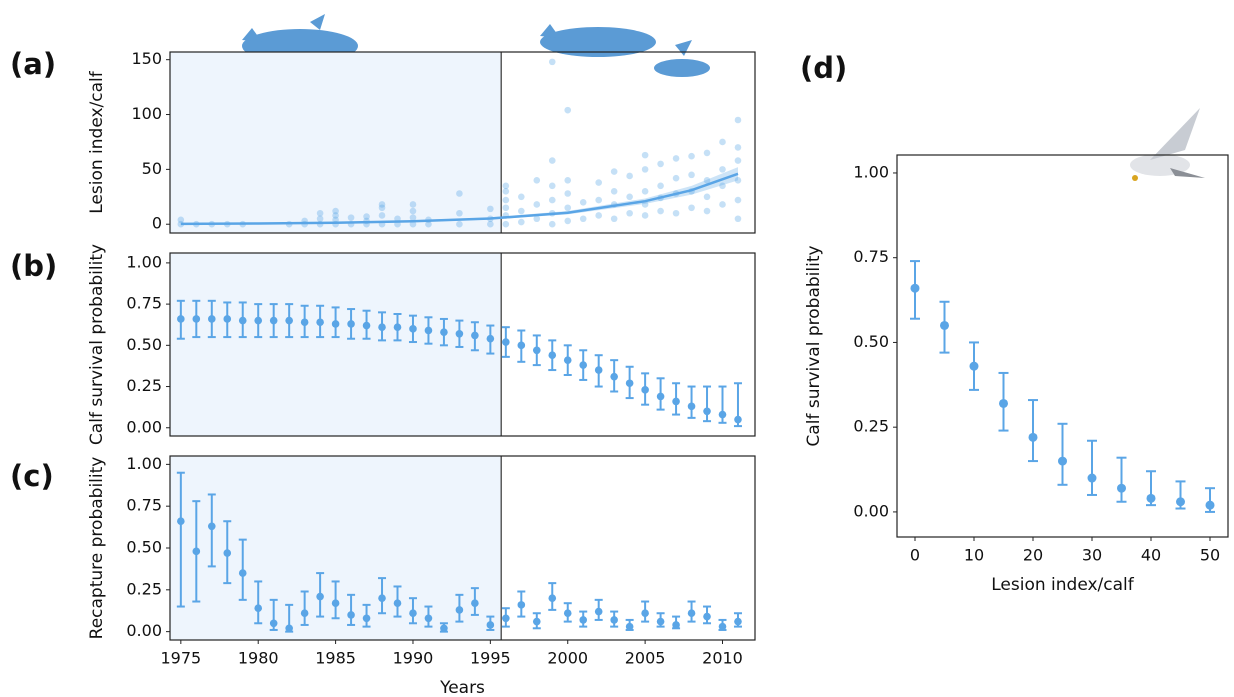 Image resolution: width=1234 pixels, height=697 pixels. I want to click on x-tick-label: 2000, so click(567, 658).